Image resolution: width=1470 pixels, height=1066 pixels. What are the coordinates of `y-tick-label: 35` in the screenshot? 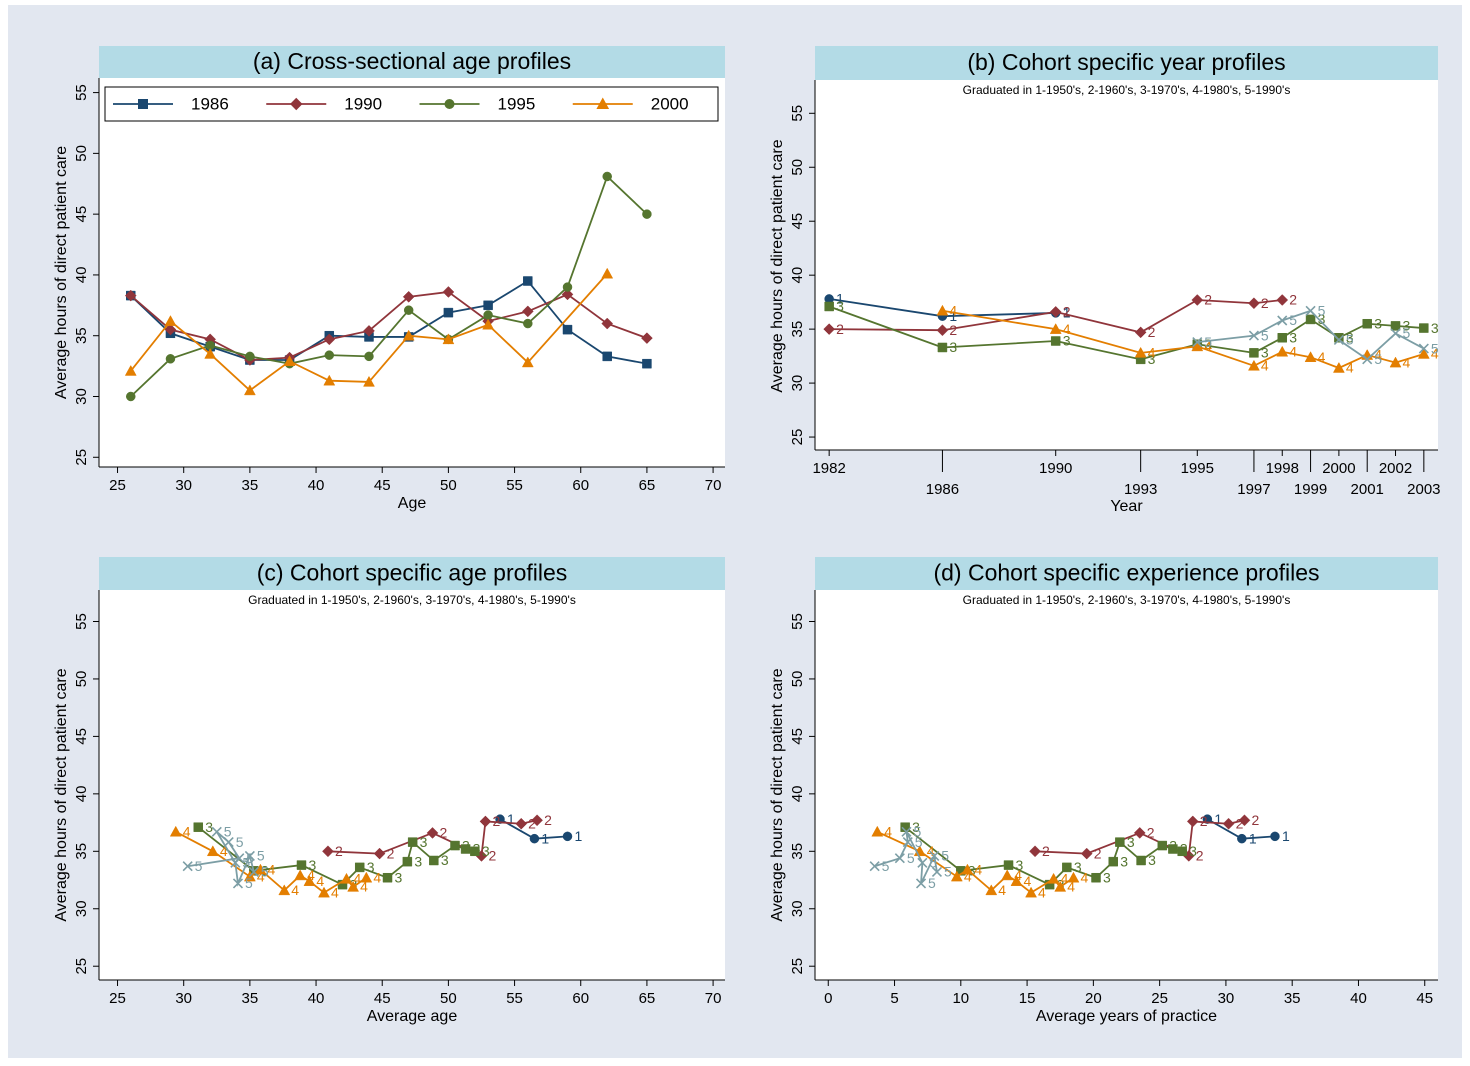 It's located at (797, 329).